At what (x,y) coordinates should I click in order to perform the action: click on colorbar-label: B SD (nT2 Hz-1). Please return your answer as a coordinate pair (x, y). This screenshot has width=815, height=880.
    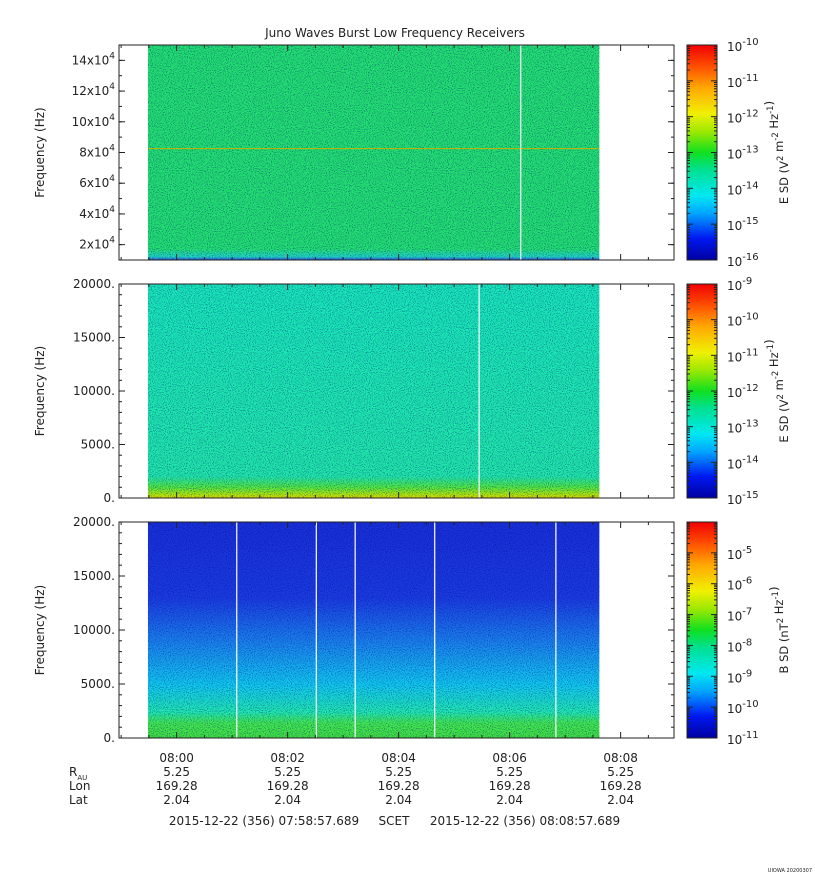
    Looking at the image, I should click on (779, 630).